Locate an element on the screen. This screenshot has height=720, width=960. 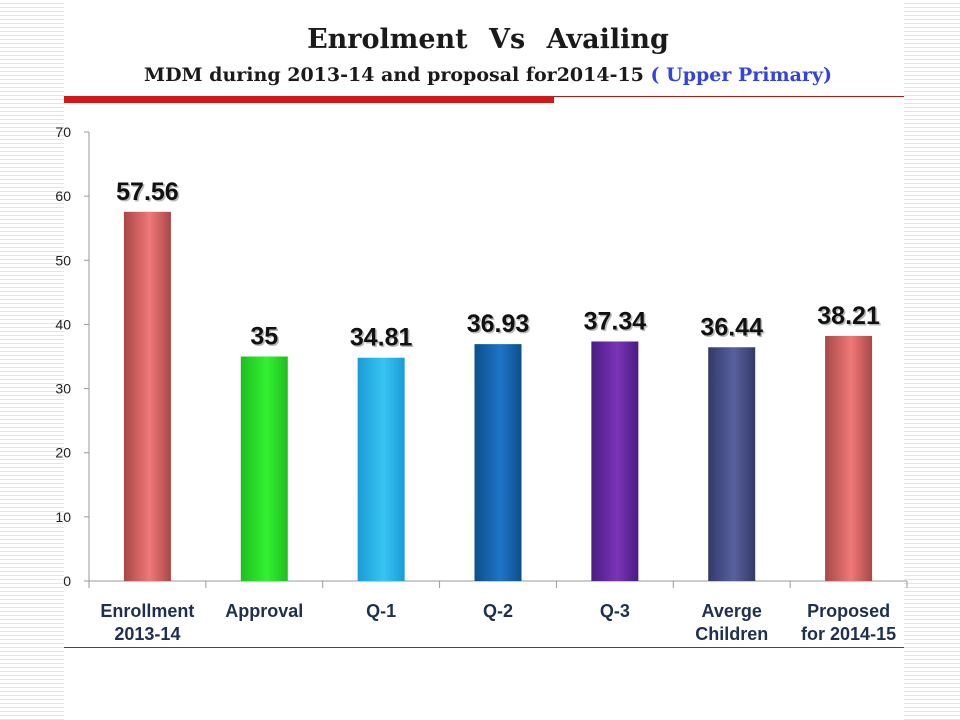
data-label-shadow: 34.81 is located at coordinates (382, 339).